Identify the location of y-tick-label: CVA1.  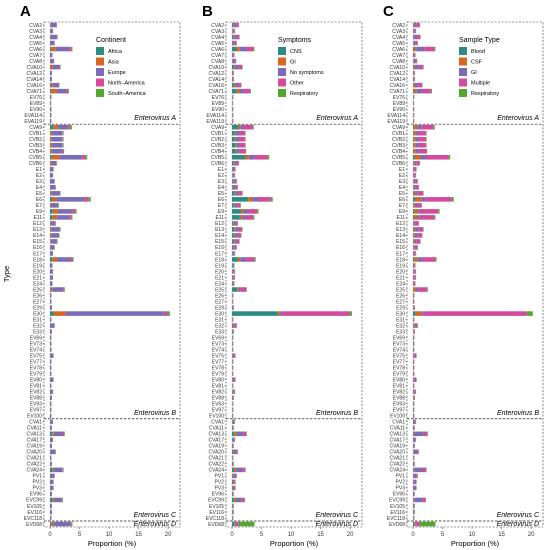
(217, 423).